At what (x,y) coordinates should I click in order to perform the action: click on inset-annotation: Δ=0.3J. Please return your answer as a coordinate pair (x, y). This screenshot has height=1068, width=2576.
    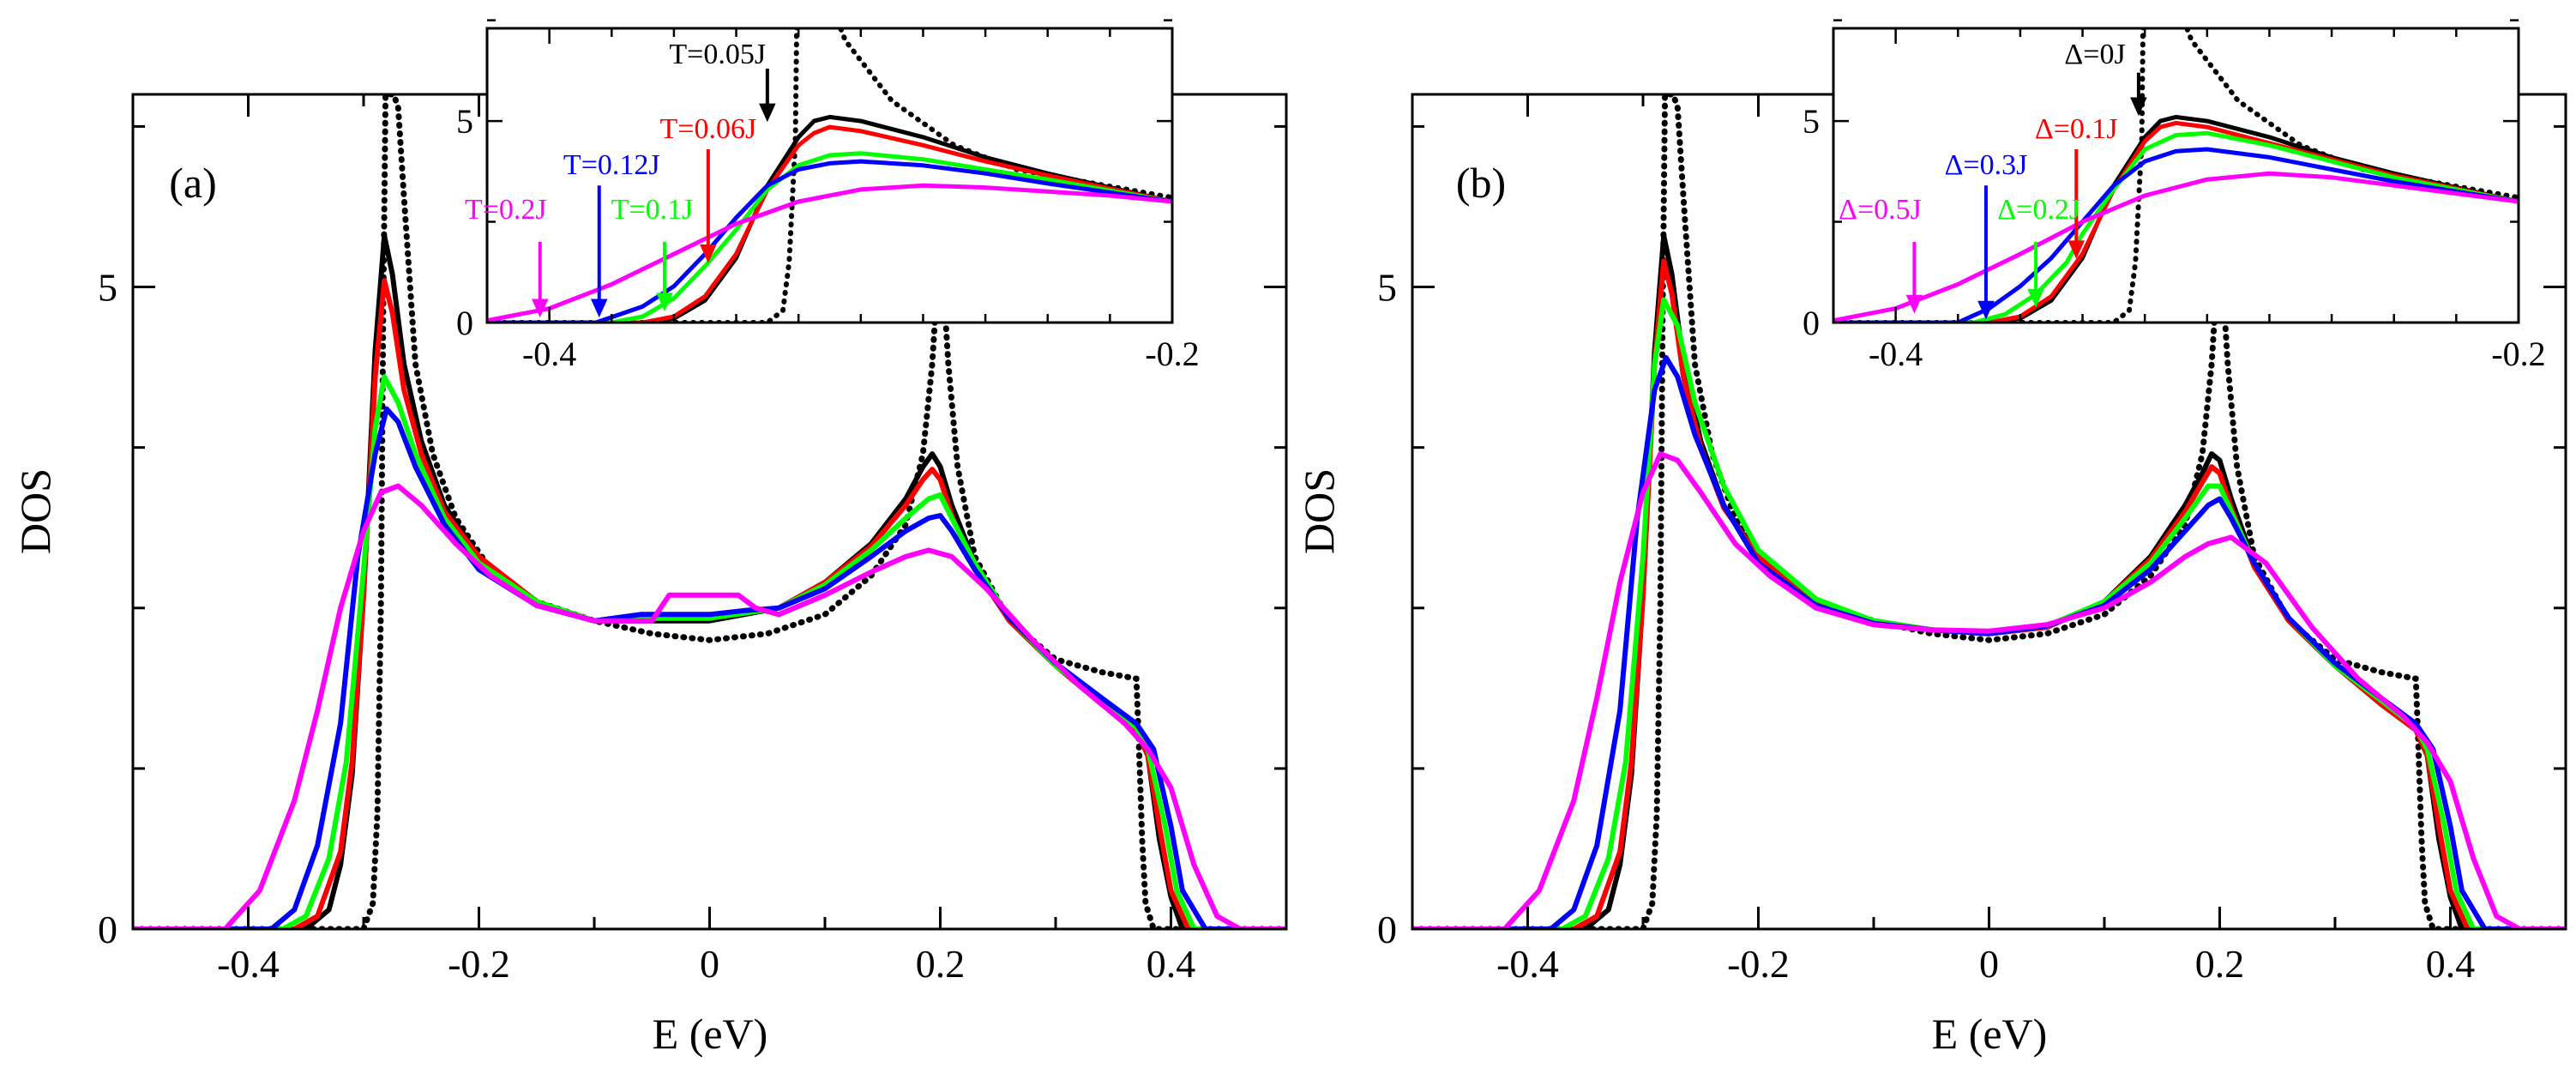
    Looking at the image, I should click on (1986, 235).